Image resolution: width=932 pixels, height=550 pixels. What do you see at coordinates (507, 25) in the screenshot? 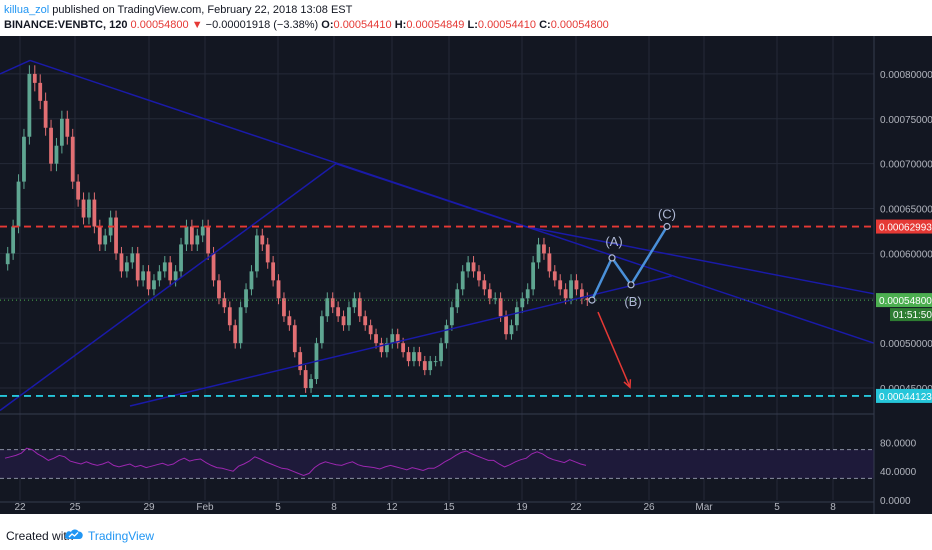
I see `low-value: 0.00054410` at bounding box center [507, 25].